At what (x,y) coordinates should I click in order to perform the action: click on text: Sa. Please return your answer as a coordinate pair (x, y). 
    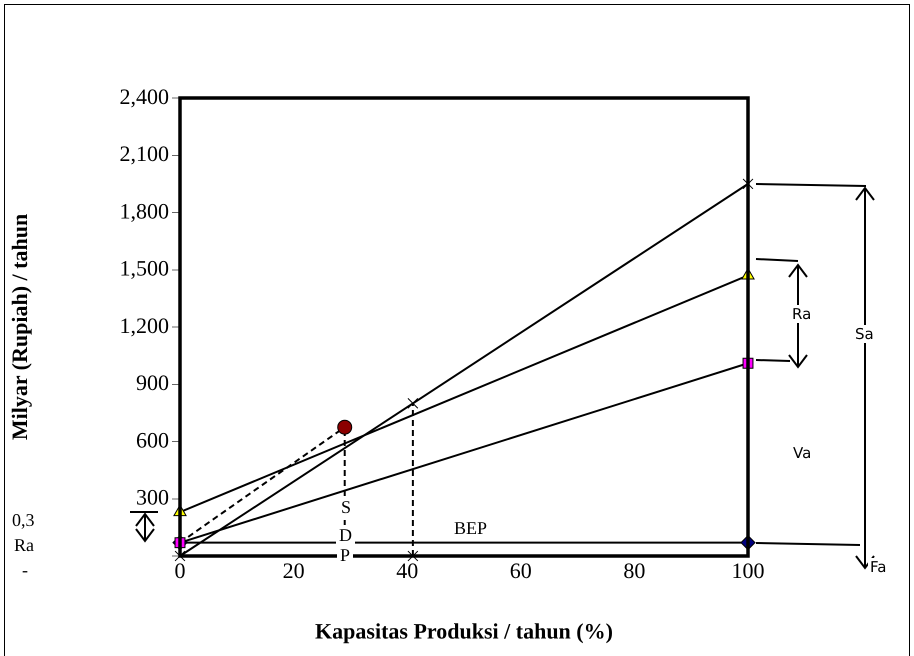
    Looking at the image, I should click on (864, 334).